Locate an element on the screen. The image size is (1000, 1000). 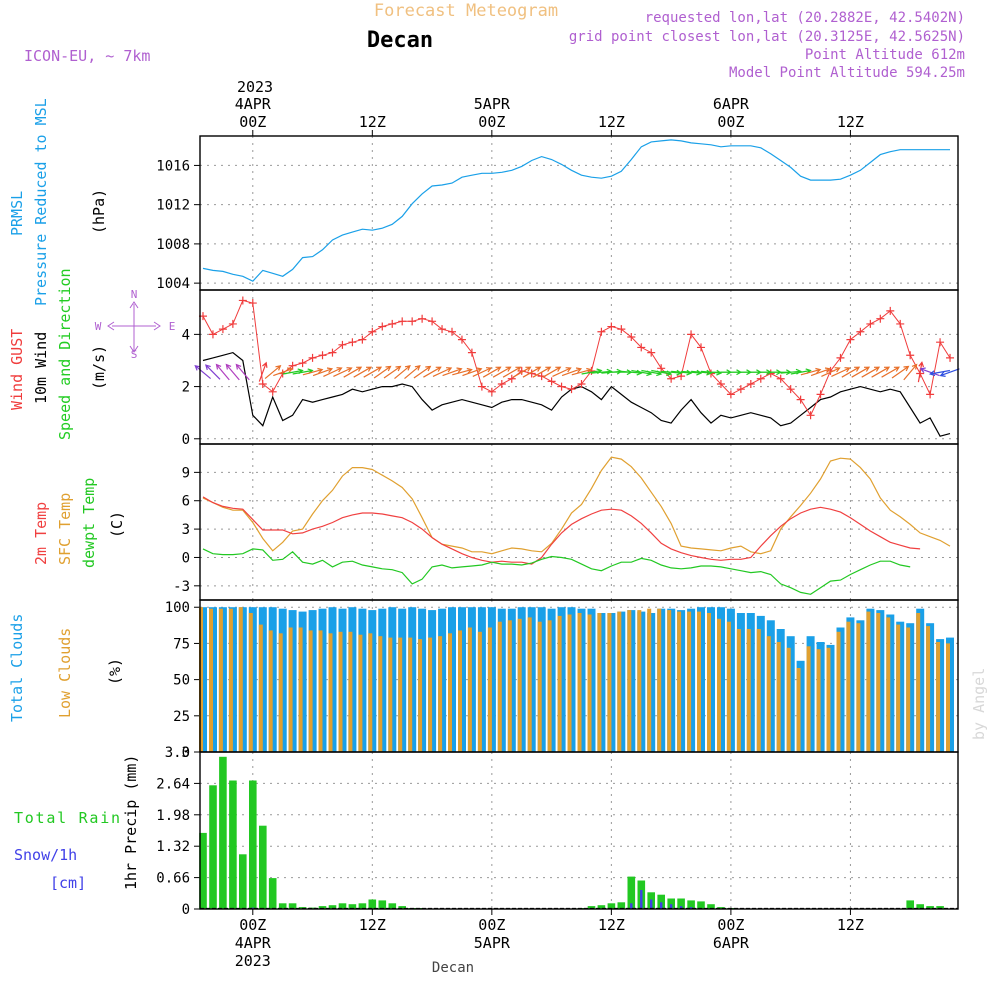
y-tick-label: 2 is located at coordinates (186, 388).